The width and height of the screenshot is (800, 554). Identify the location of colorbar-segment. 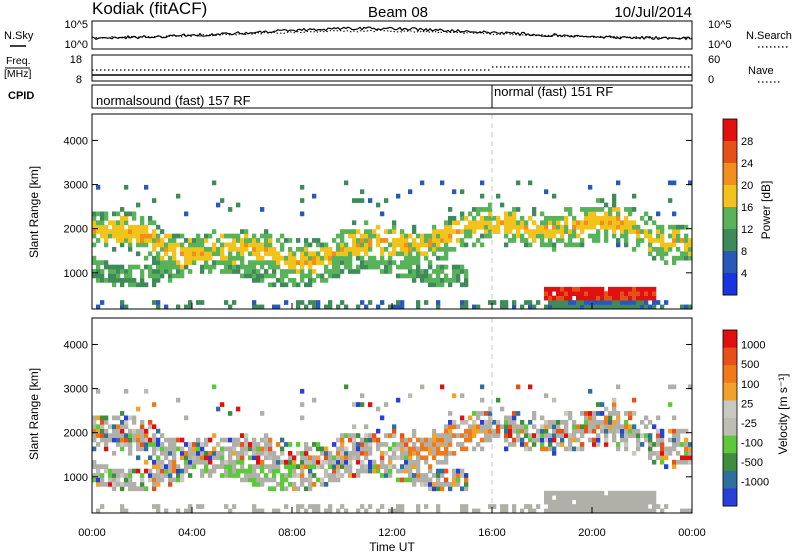
(730, 409).